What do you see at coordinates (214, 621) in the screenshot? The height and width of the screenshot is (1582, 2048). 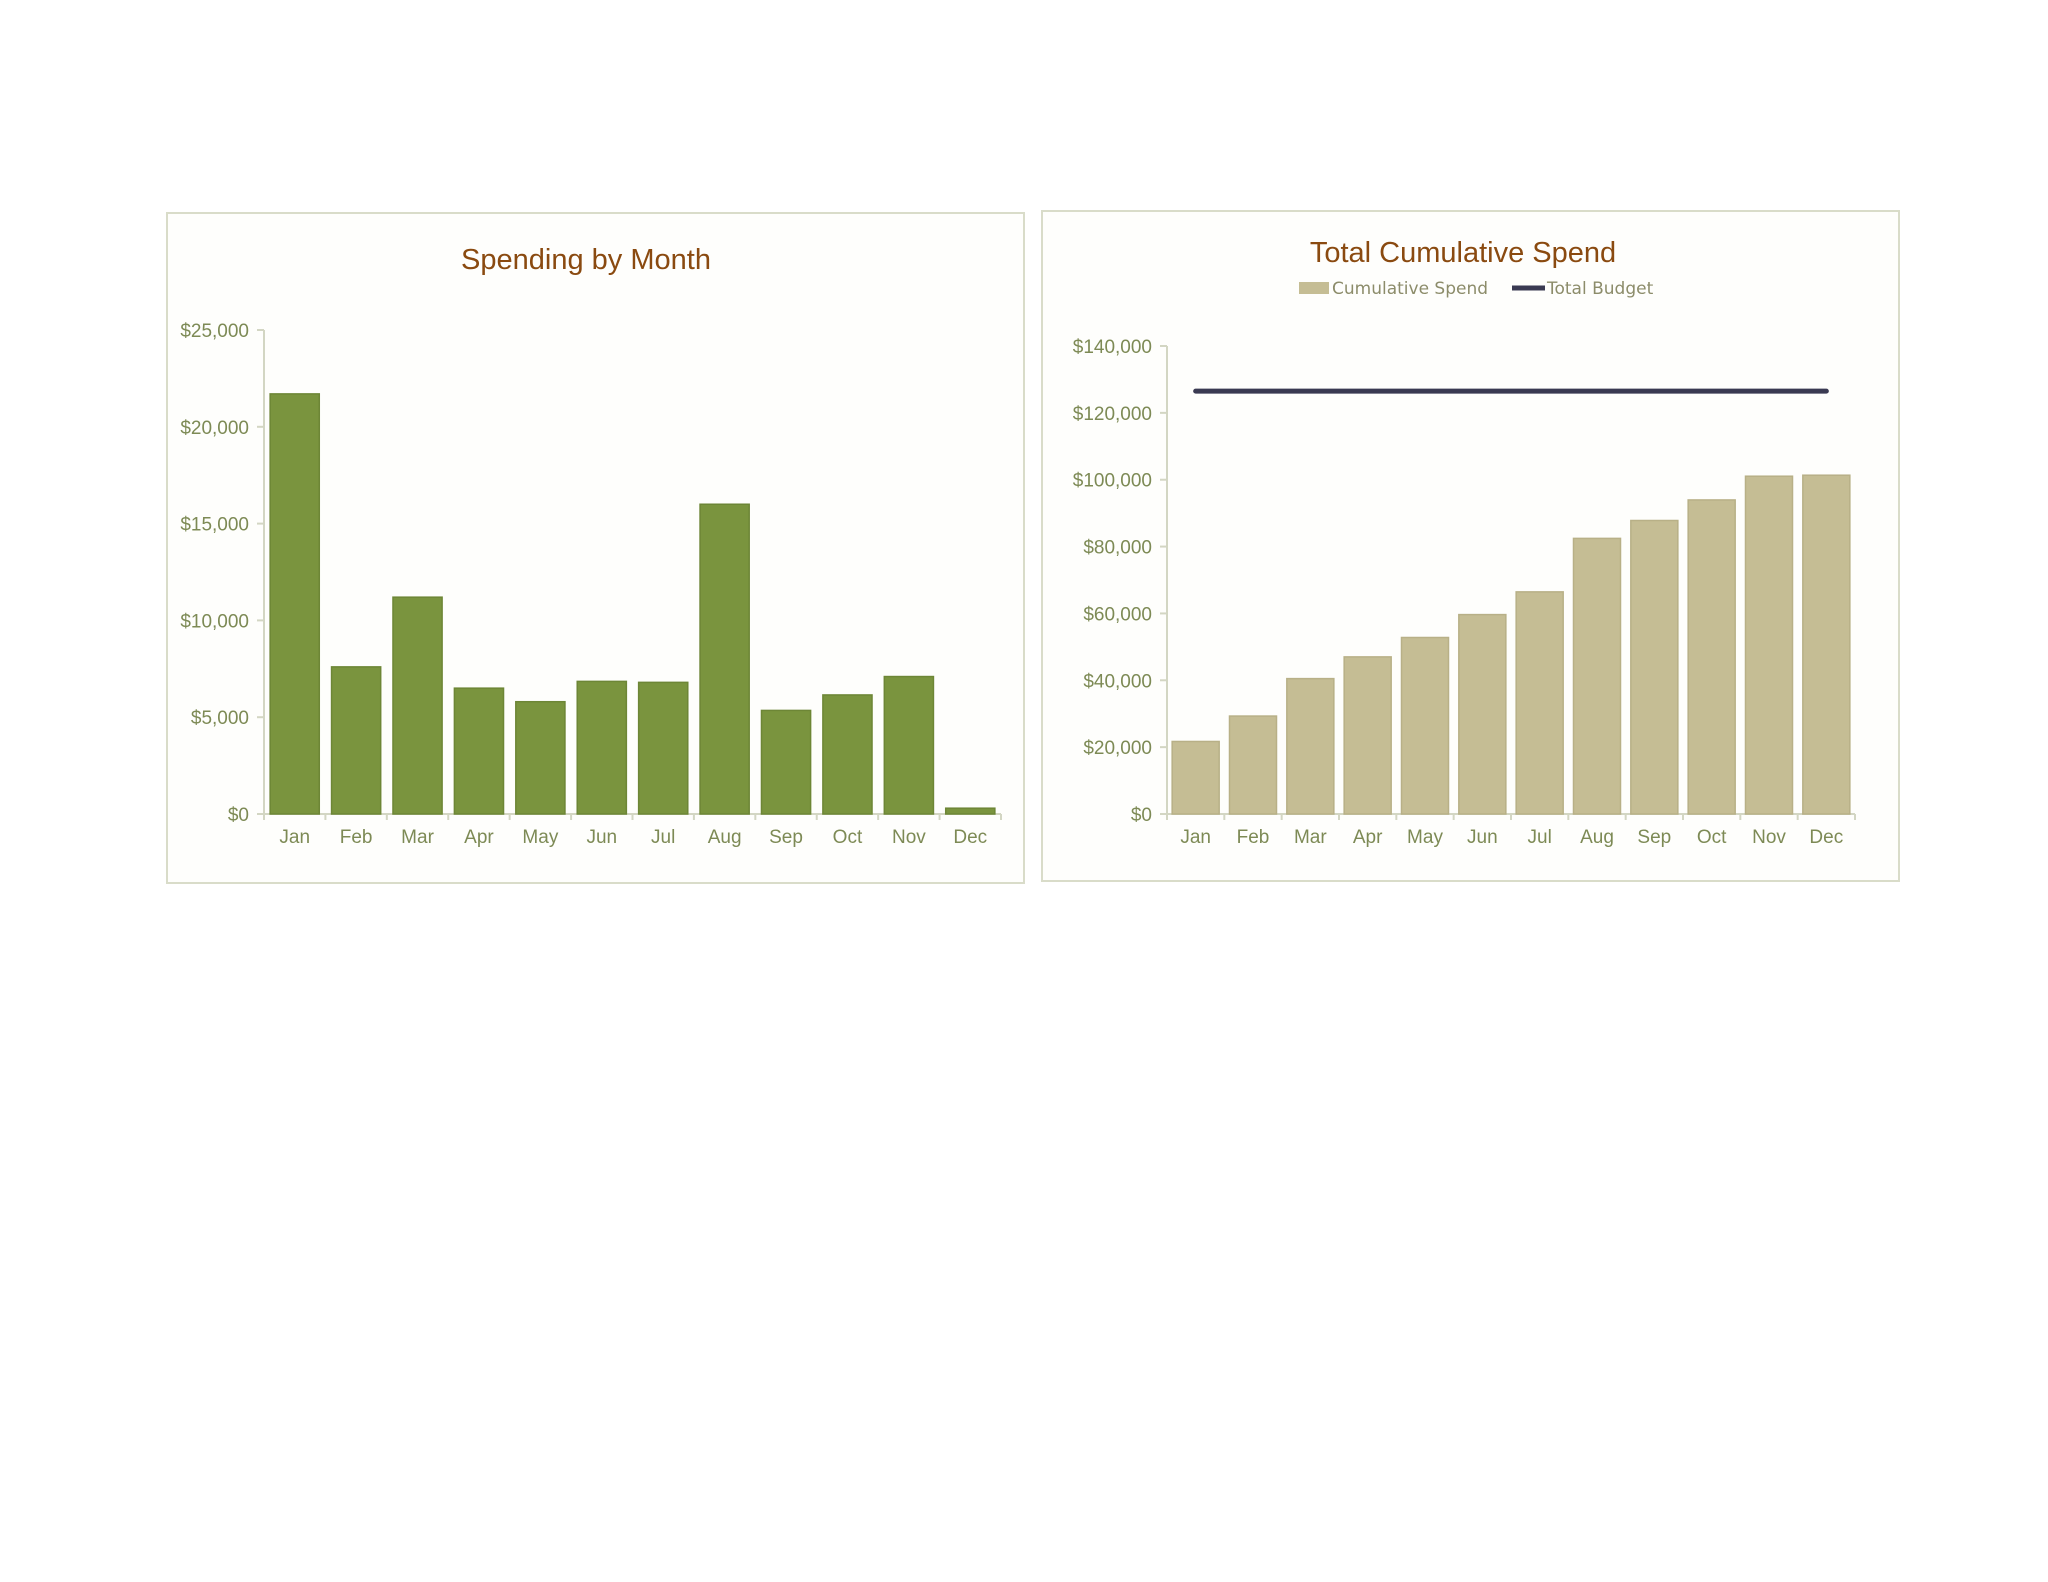 I see `y-tick-label: $10,000` at bounding box center [214, 621].